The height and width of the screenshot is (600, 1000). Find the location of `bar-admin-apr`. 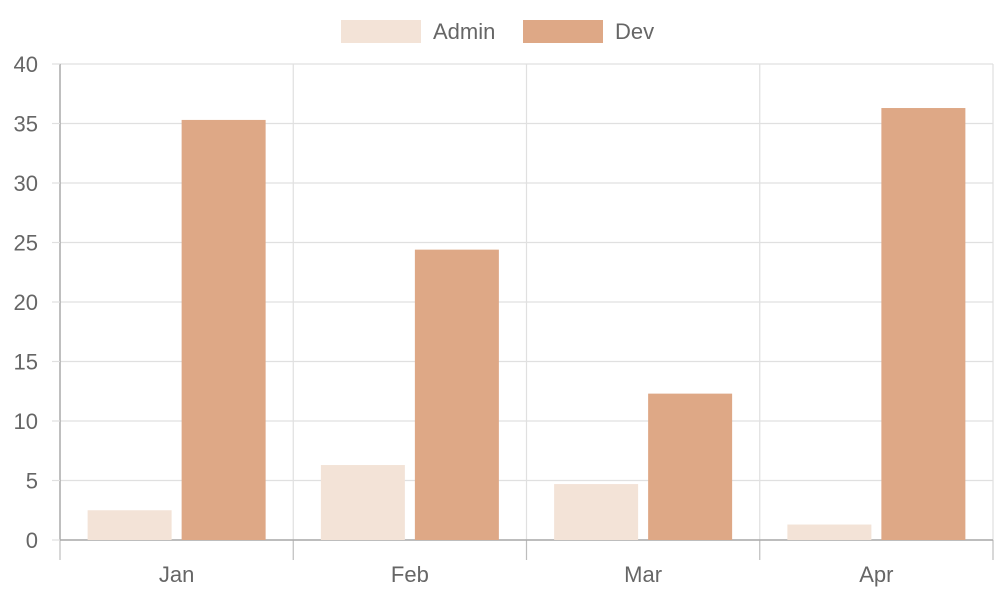

bar-admin-apr is located at coordinates (829, 532).